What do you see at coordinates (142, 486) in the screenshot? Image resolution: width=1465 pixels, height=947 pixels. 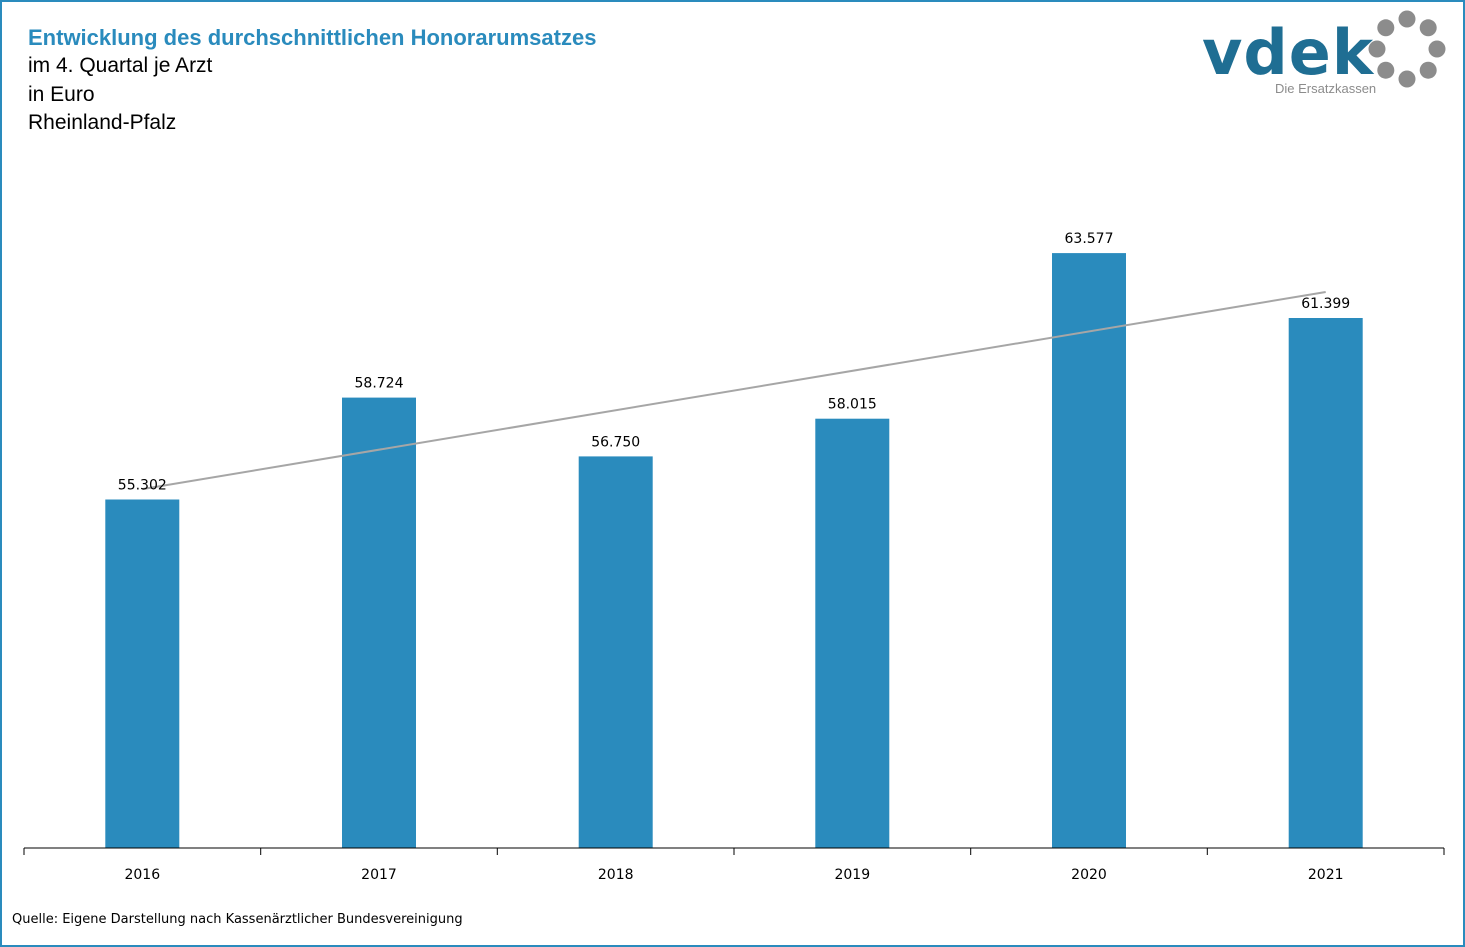 I see `data-label: 55.302` at bounding box center [142, 486].